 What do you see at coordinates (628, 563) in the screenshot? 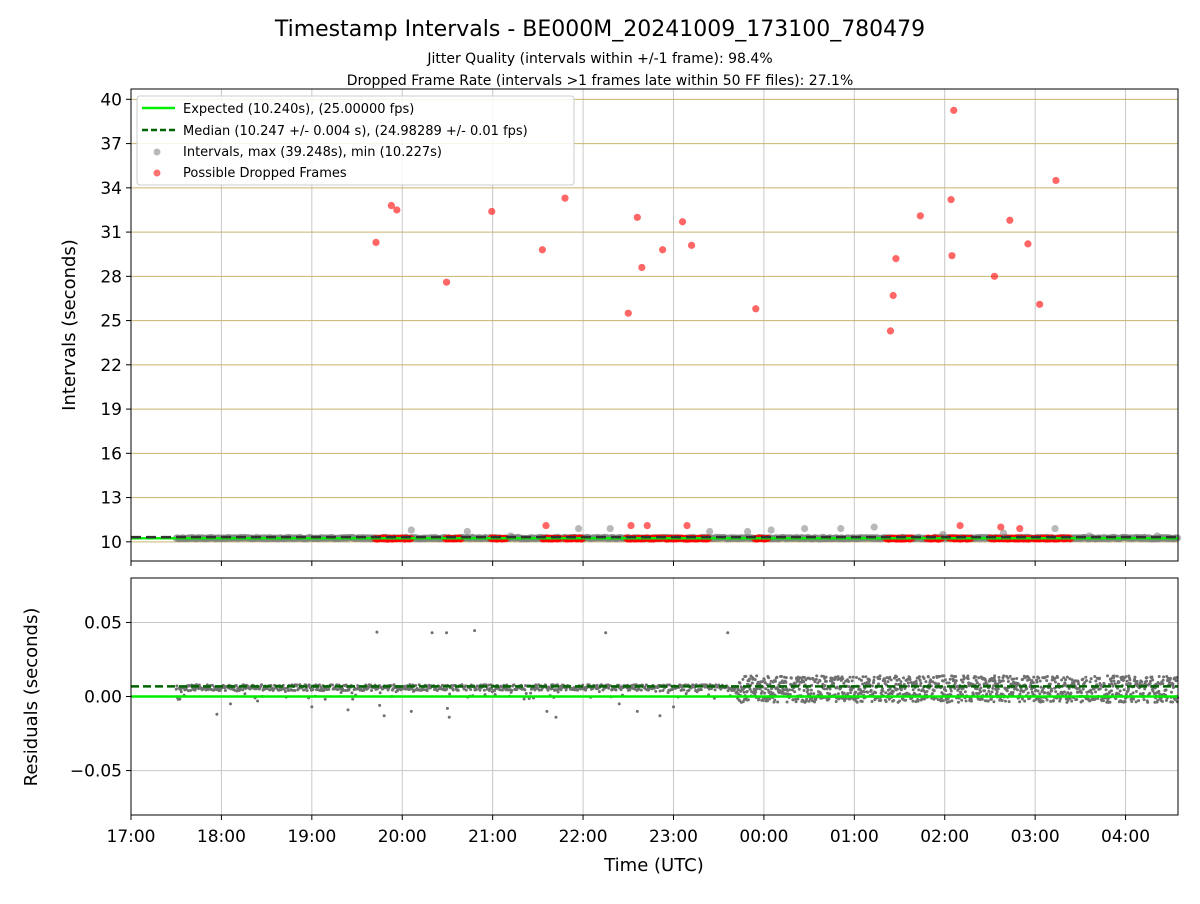
I see `intervals-x-ticks` at bounding box center [628, 563].